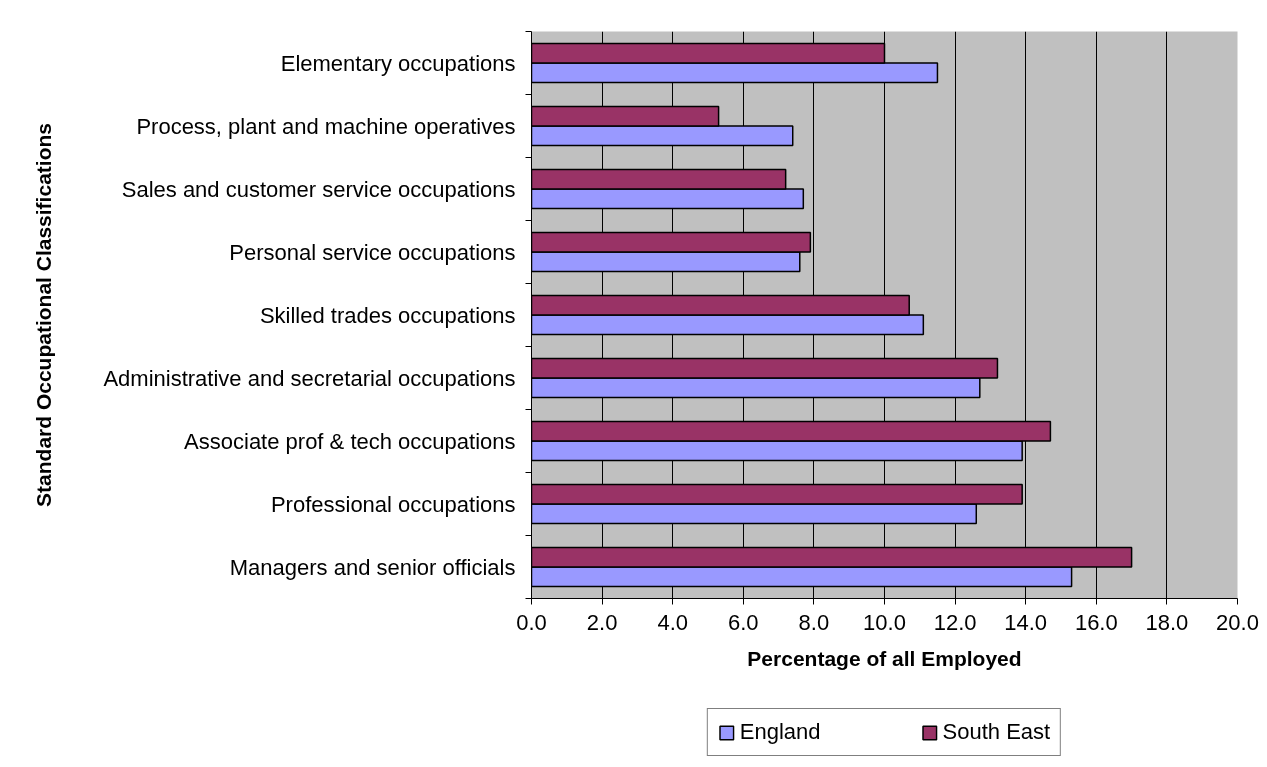 The image size is (1267, 767). Describe the element at coordinates (372, 252) in the screenshot. I see `y-tick-label: Personal service occupations` at that location.